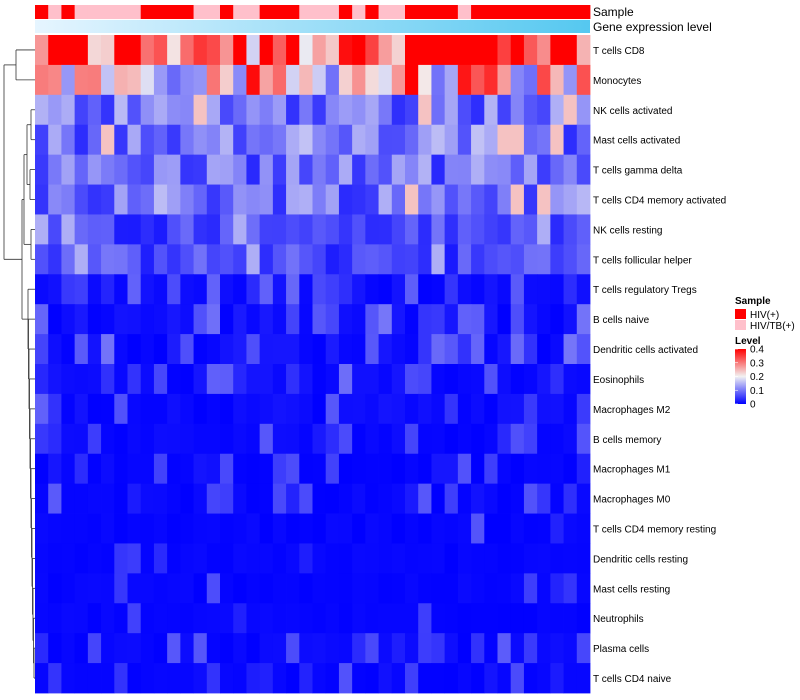 The height and width of the screenshot is (700, 800). I want to click on level-ticks: 0.4 0.3 0.2 0.1 0, so click(749, 378).